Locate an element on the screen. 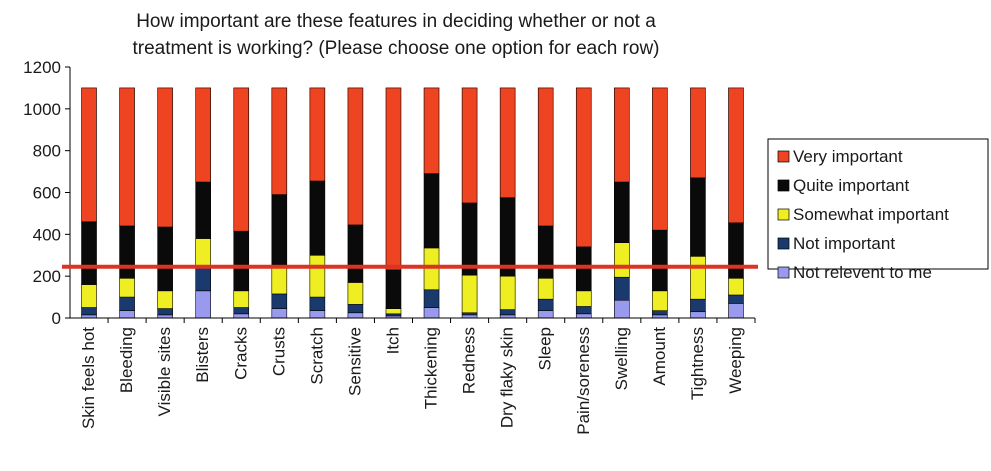  x-tick-label: Redness is located at coordinates (469, 360).